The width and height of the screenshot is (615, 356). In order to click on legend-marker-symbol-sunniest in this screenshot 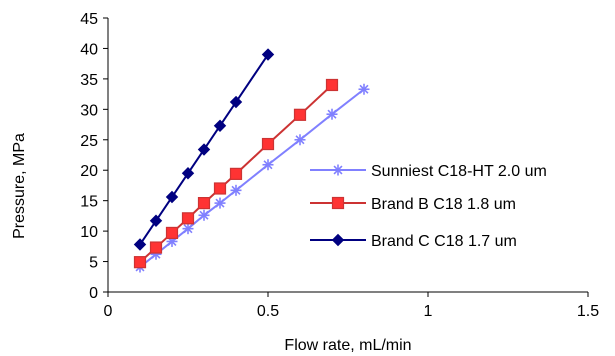, I will do `click(338, 170)`.